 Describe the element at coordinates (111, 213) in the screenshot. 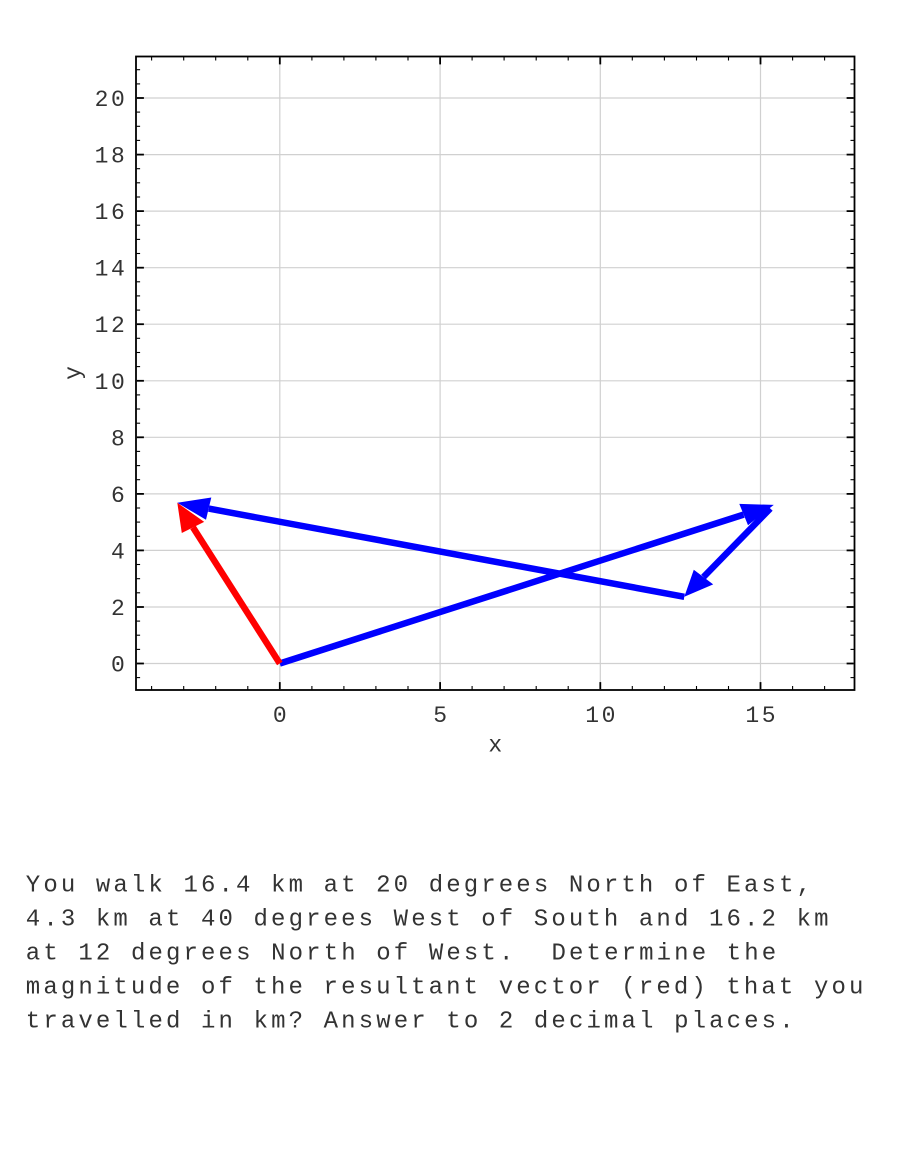

I see `svg-text: 16` at that location.